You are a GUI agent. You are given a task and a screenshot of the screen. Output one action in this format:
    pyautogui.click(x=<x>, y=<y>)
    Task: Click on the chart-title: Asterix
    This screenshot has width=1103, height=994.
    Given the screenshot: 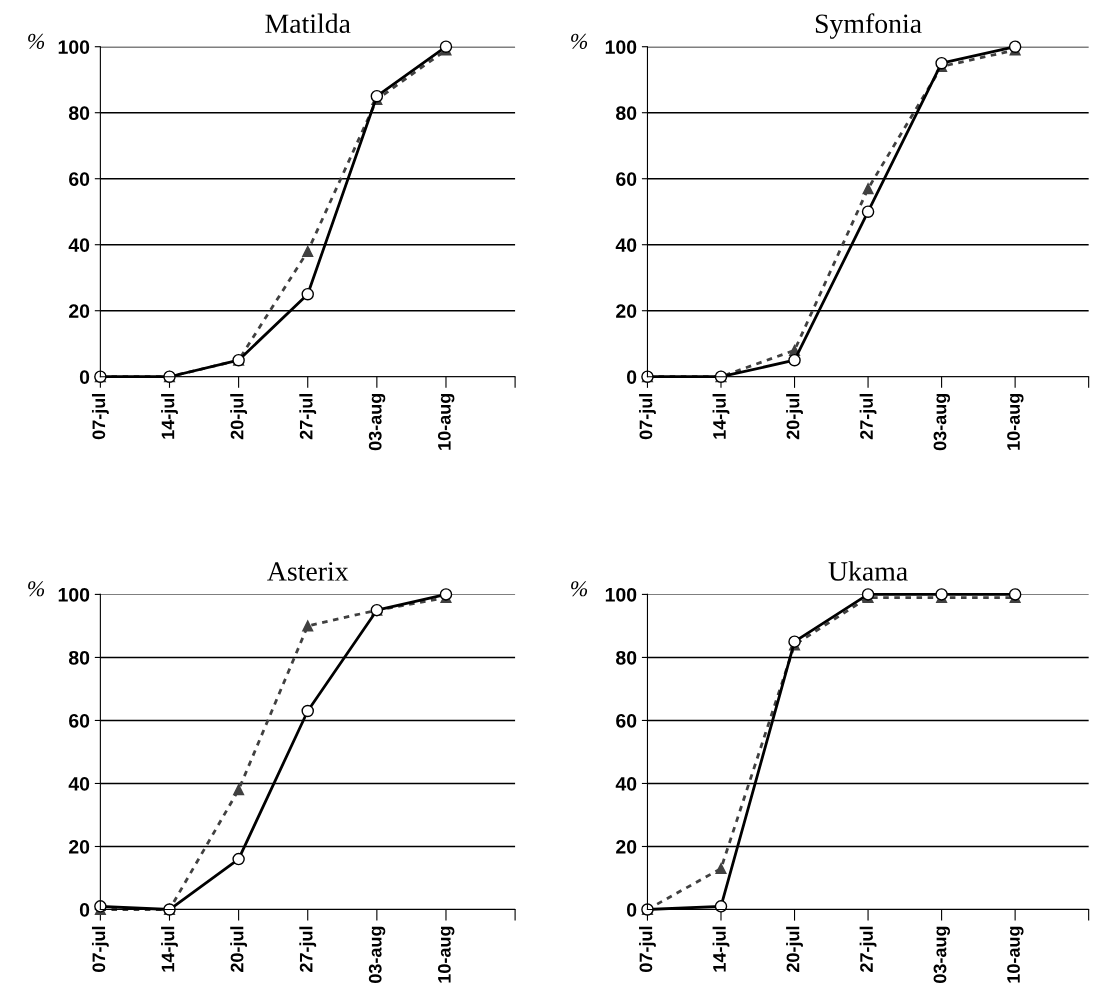 What is the action you would take?
    pyautogui.click(x=308, y=571)
    